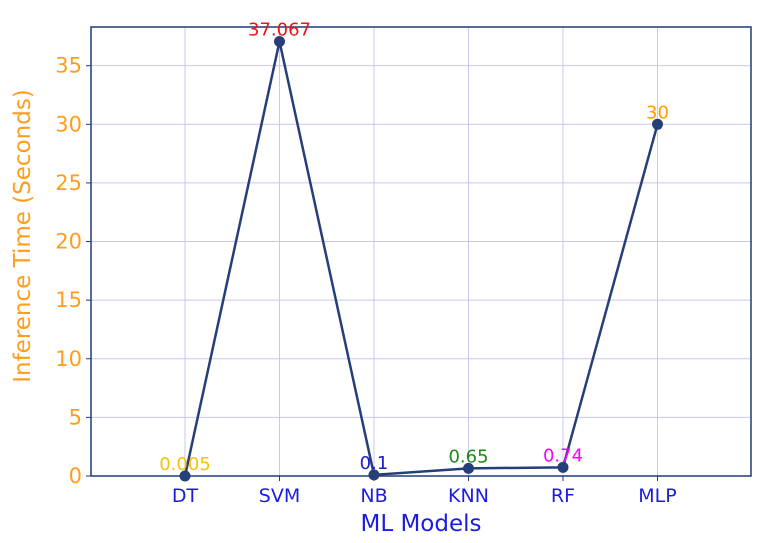 The height and width of the screenshot is (543, 764). What do you see at coordinates (420, 524) in the screenshot?
I see `x-axis-title: ML Models` at bounding box center [420, 524].